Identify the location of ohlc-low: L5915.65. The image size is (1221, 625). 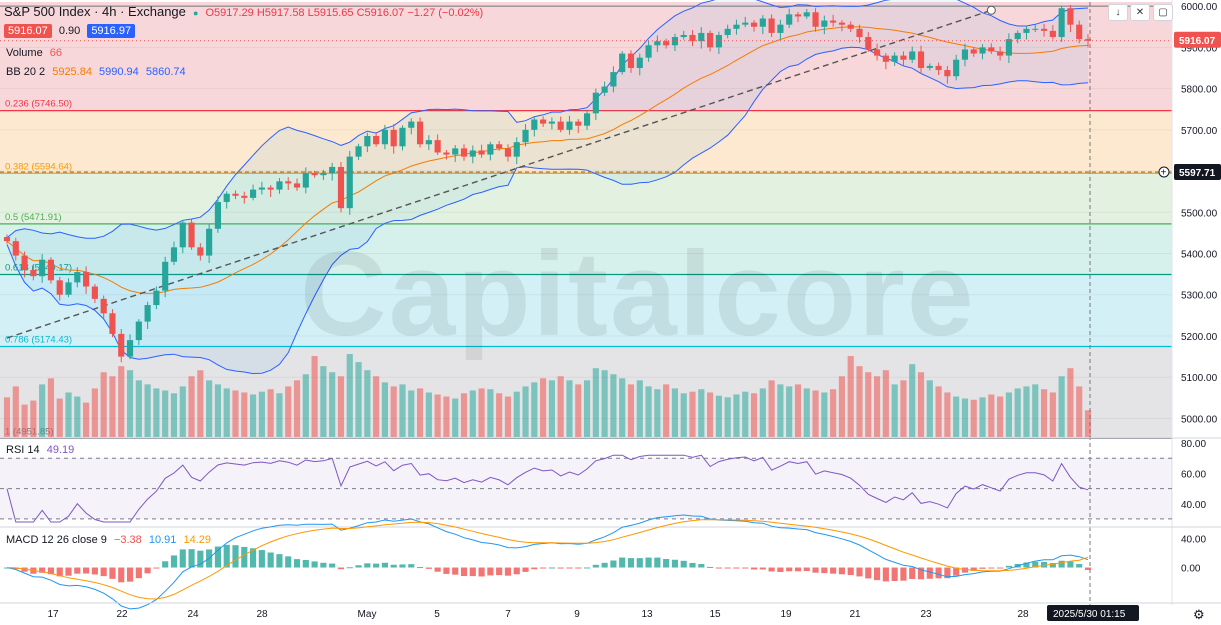
(330, 13).